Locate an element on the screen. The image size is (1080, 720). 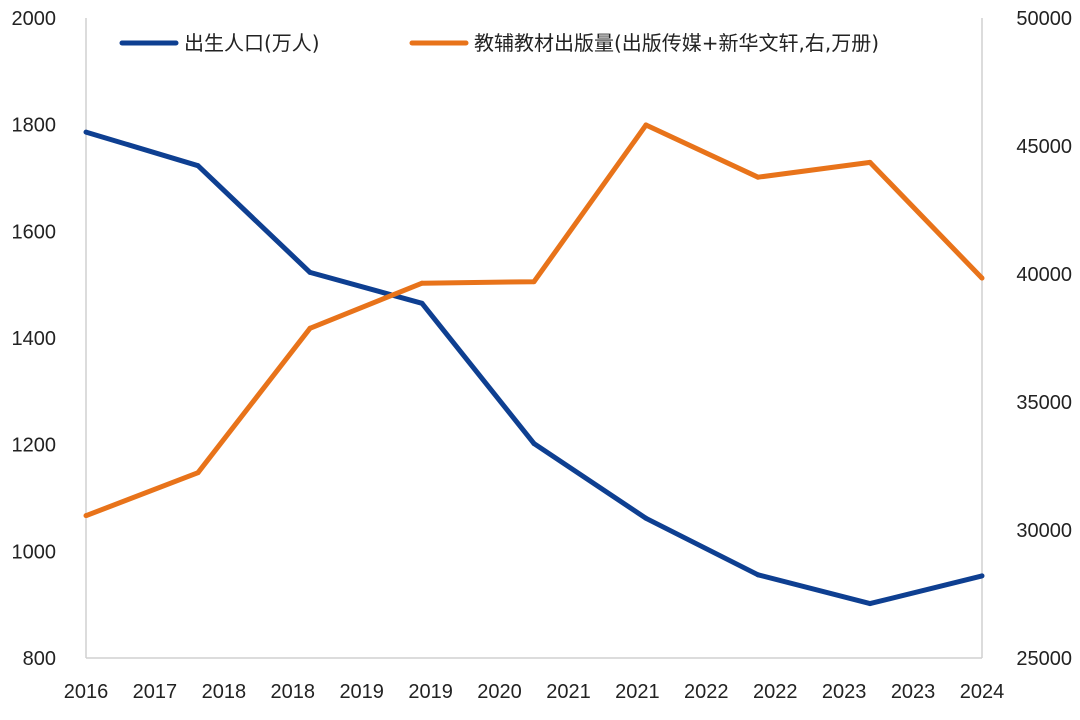
right-tick-label: 50000 is located at coordinates (1044, 19).